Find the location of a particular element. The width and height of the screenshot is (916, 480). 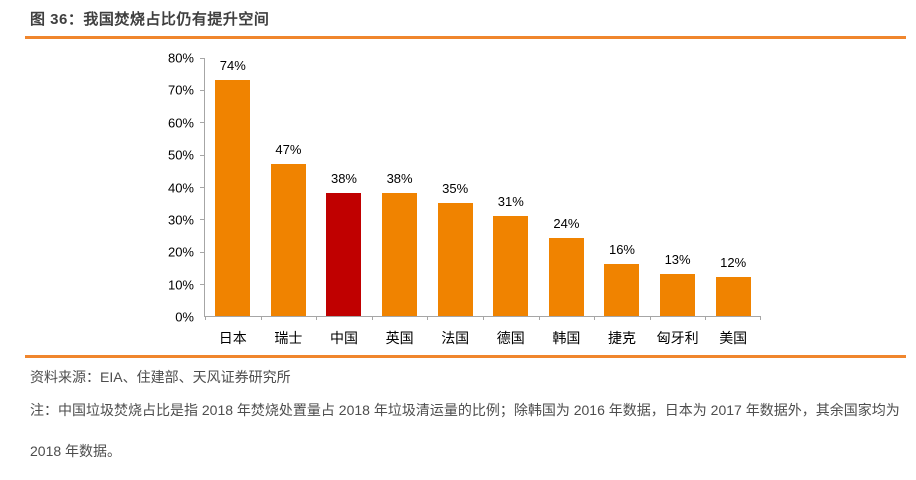

x-axis-label: 美国 is located at coordinates (733, 338).